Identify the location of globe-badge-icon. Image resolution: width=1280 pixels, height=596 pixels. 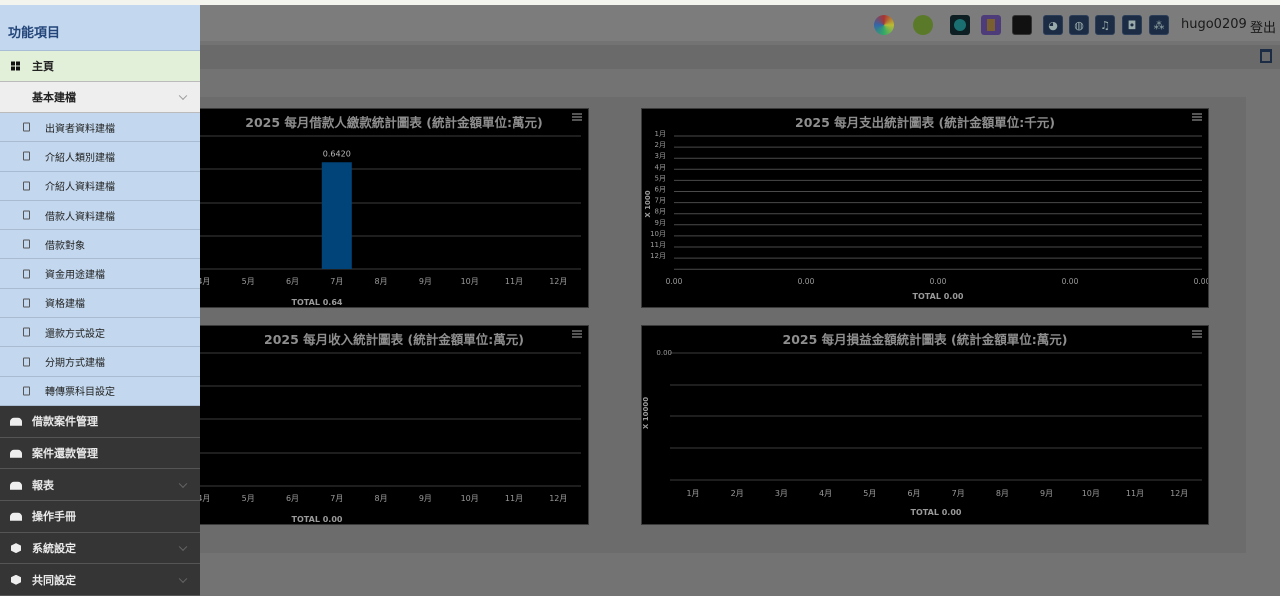
(923, 25).